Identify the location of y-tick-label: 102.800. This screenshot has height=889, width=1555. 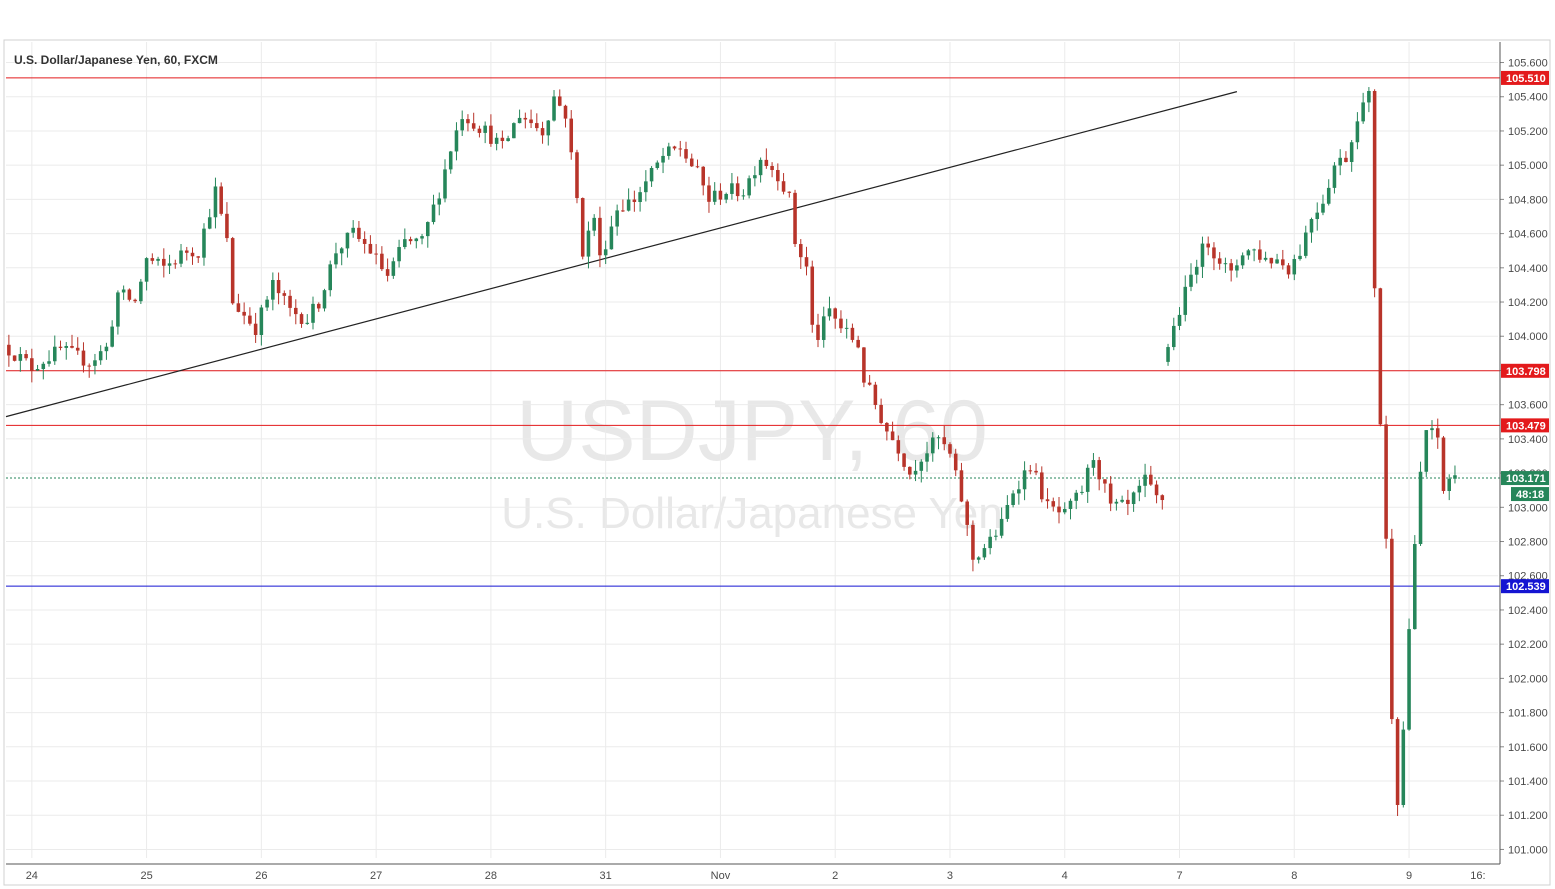
(1528, 543).